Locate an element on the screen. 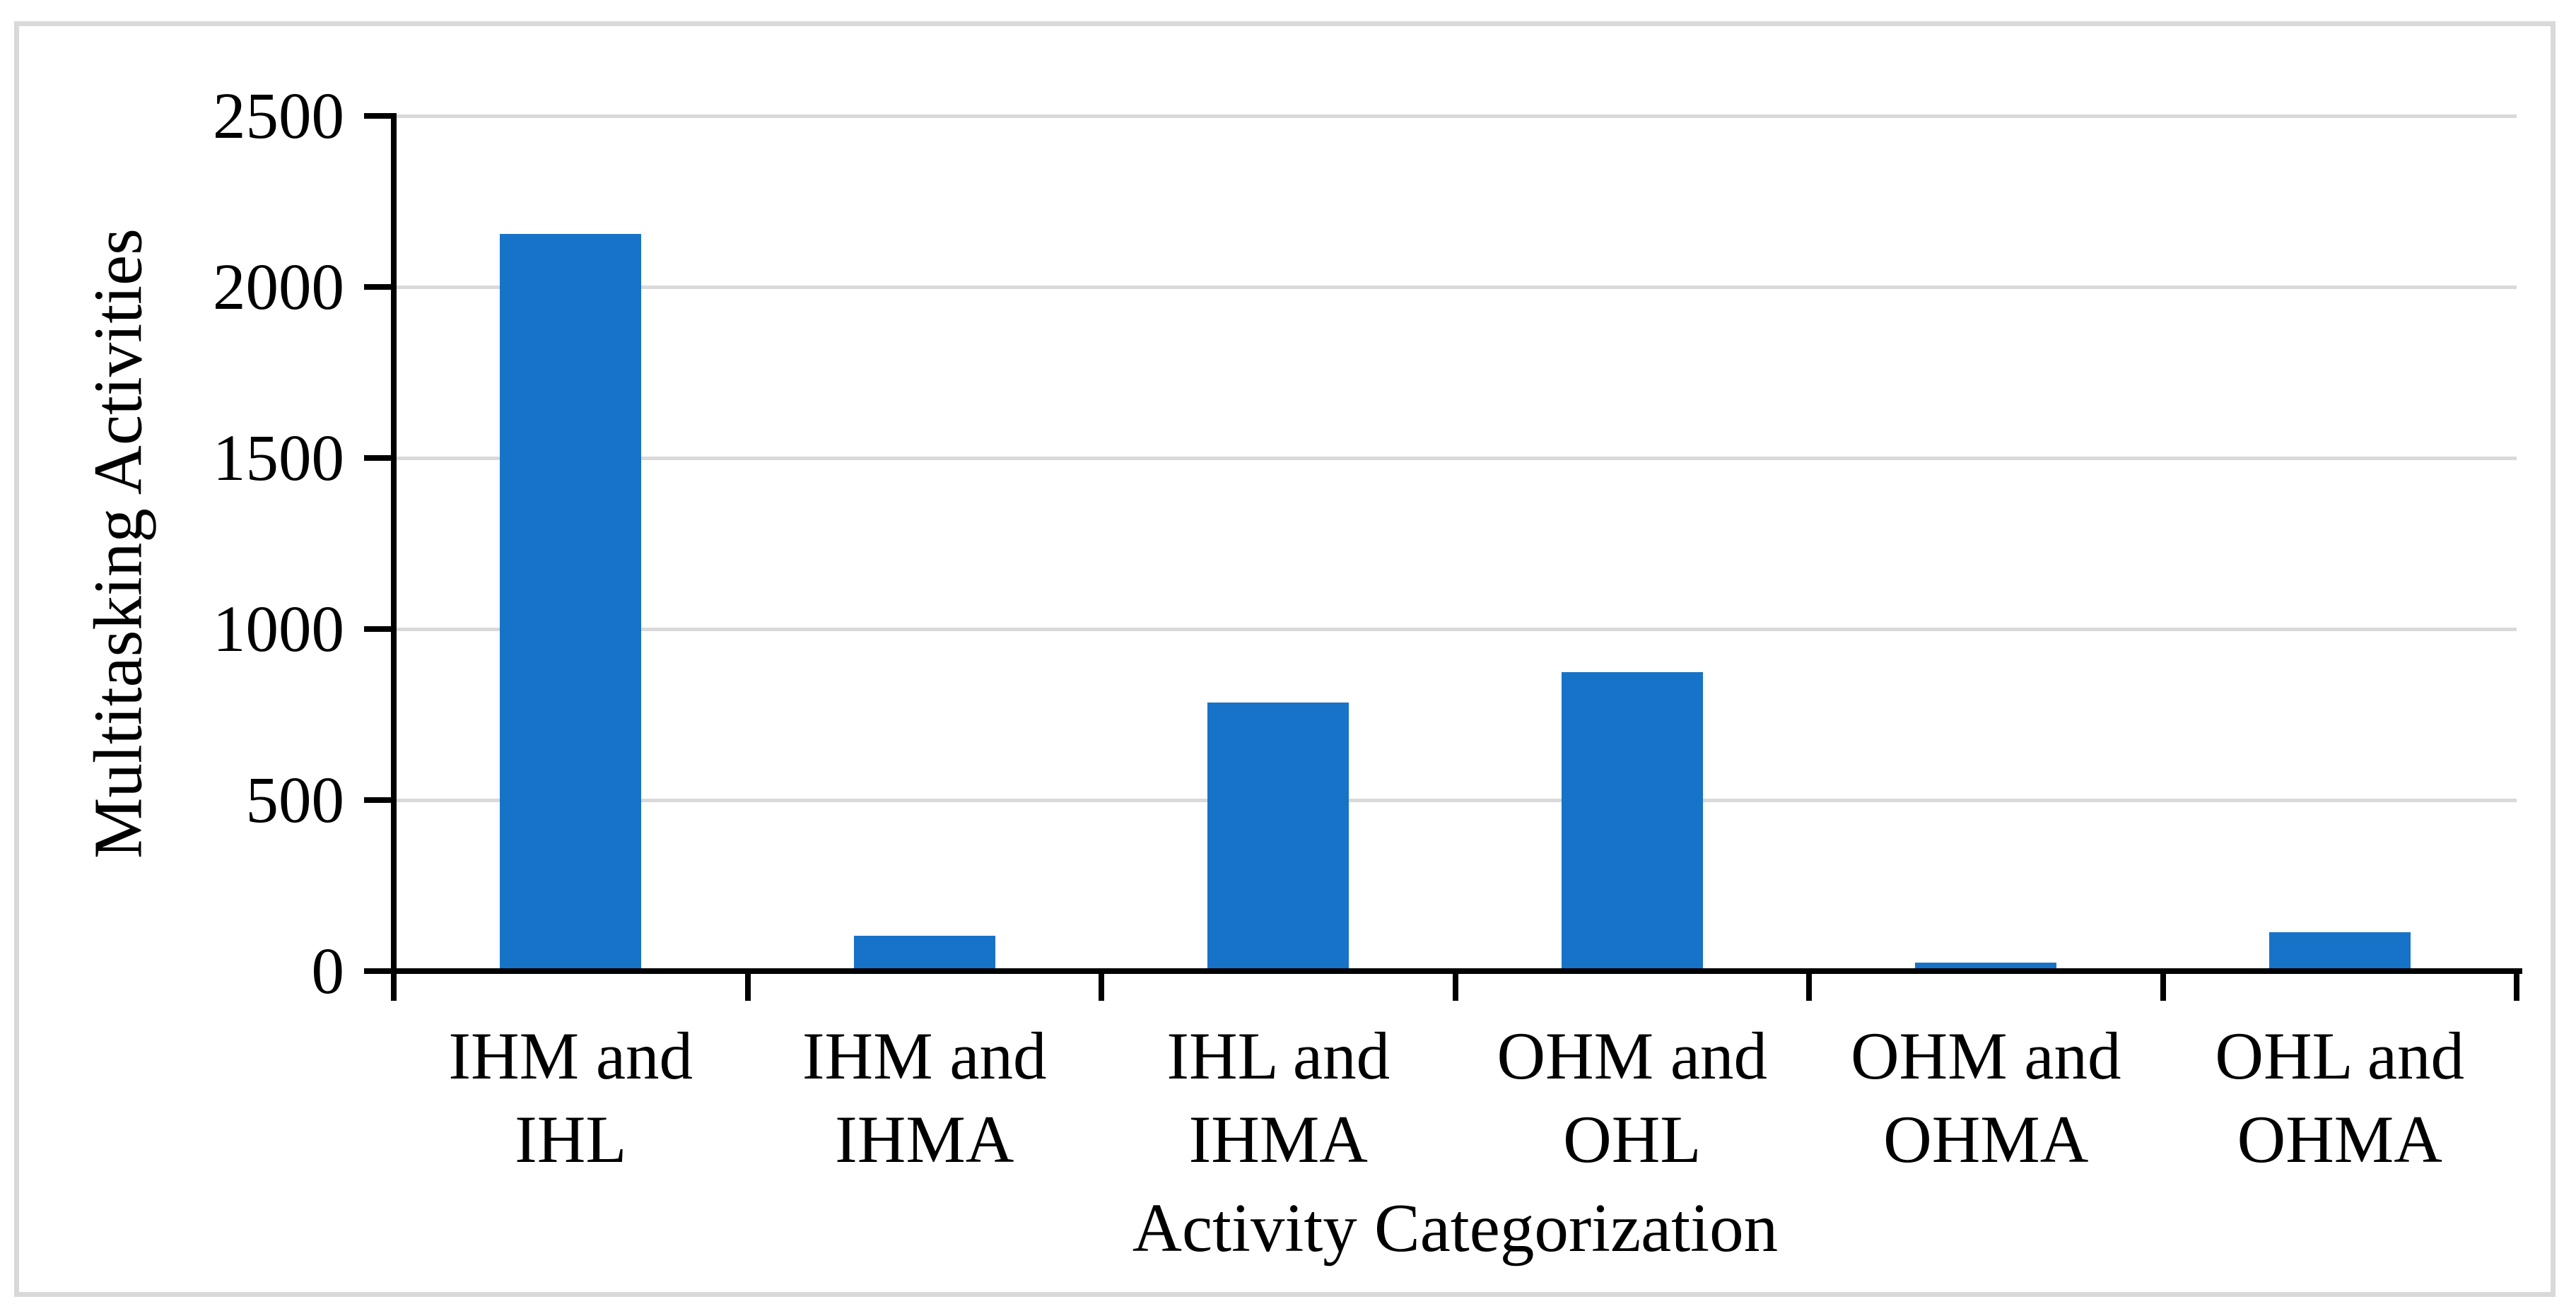 The height and width of the screenshot is (1316, 2576). category-label-ihl-and-ihma: IHL and IHMA is located at coordinates (1279, 1097).